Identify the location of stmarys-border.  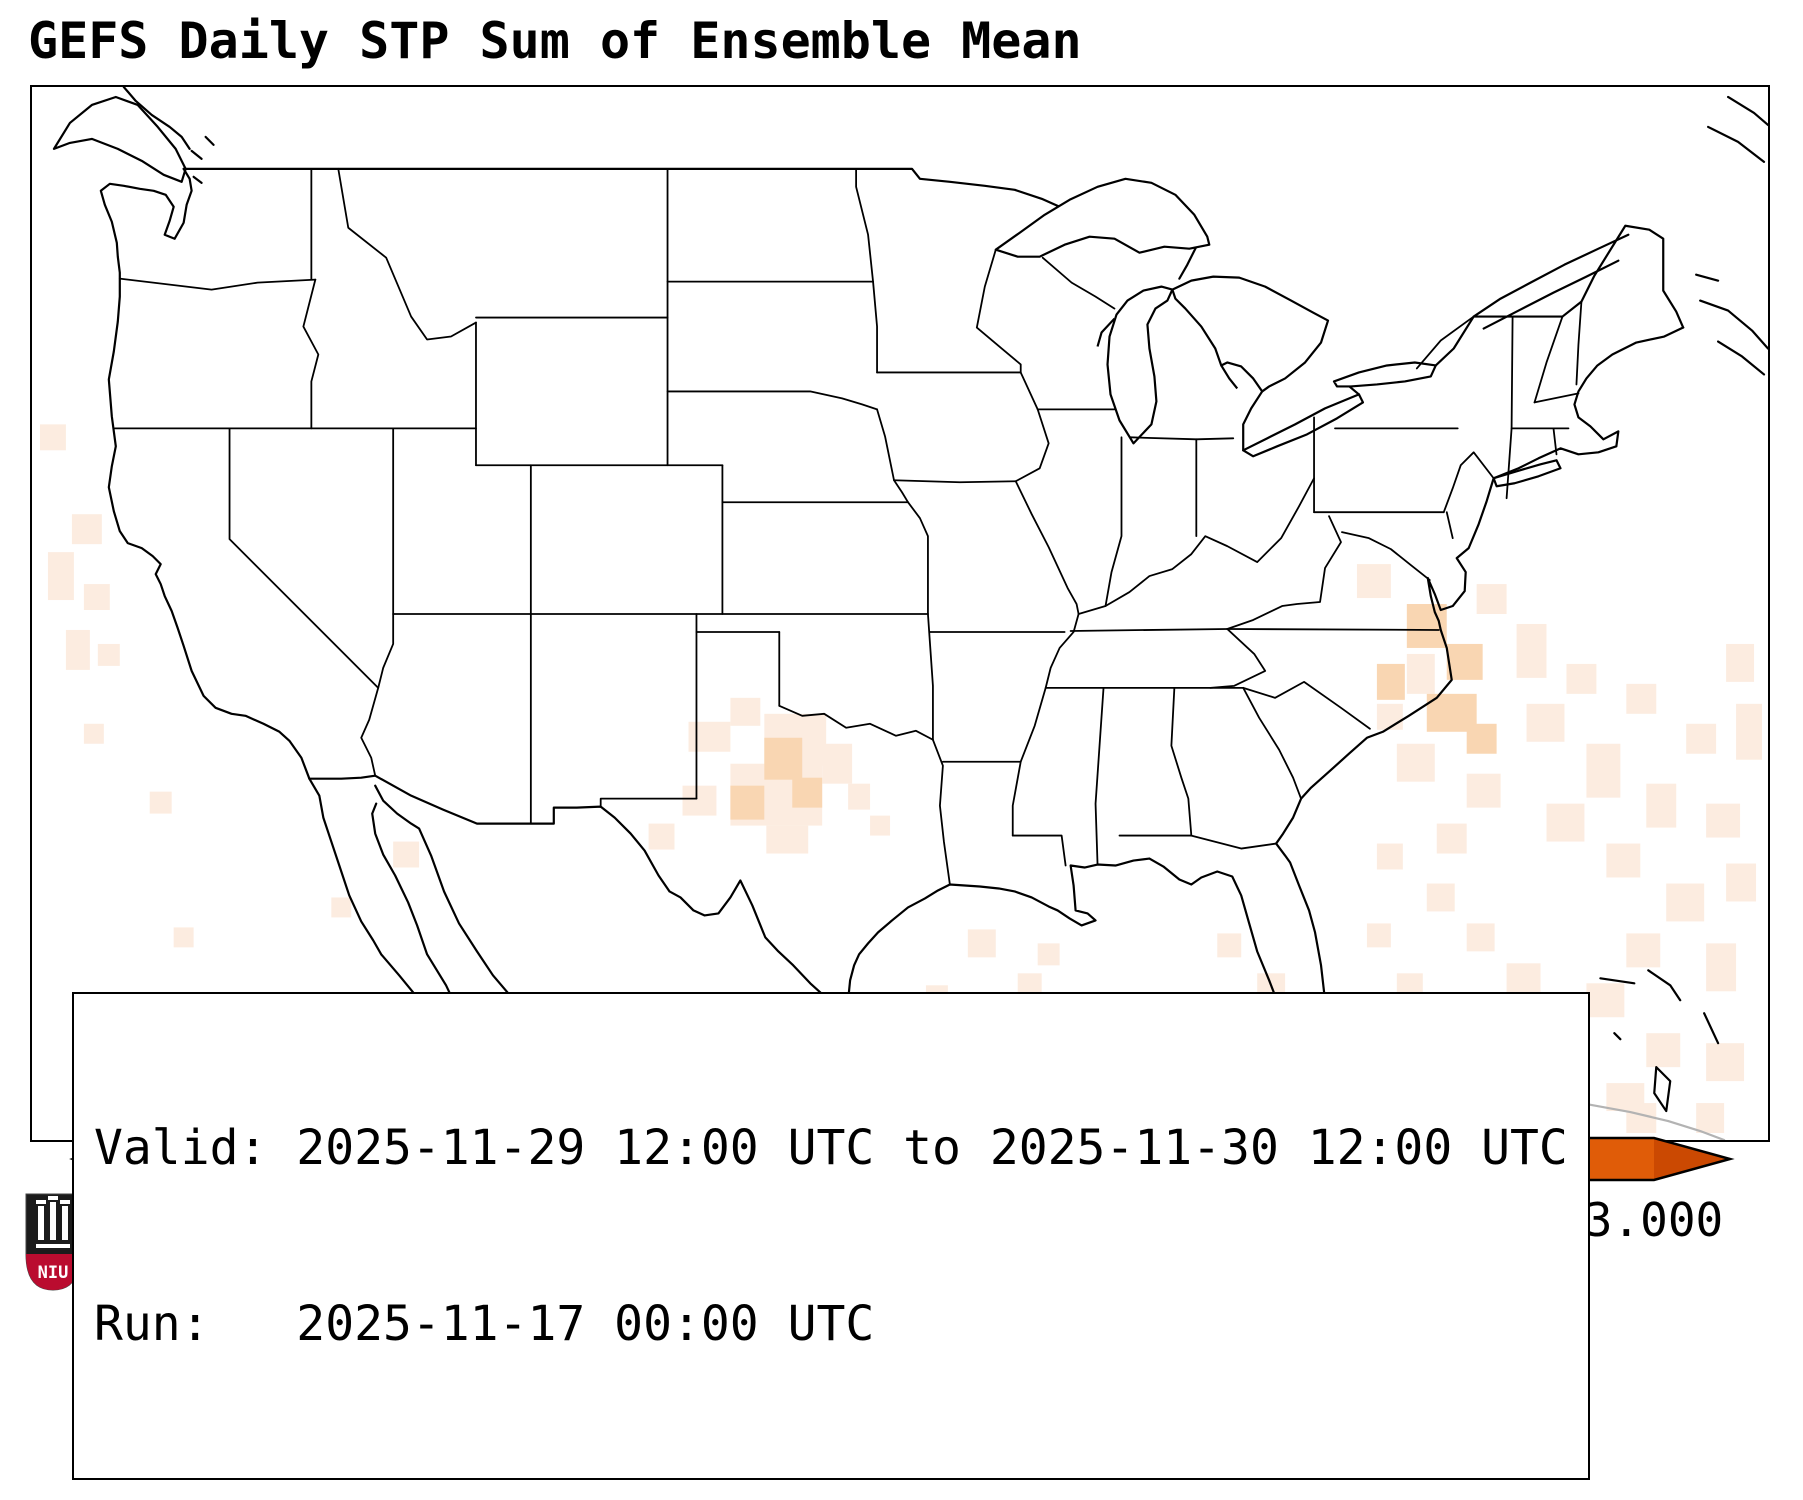
(1188, 262).